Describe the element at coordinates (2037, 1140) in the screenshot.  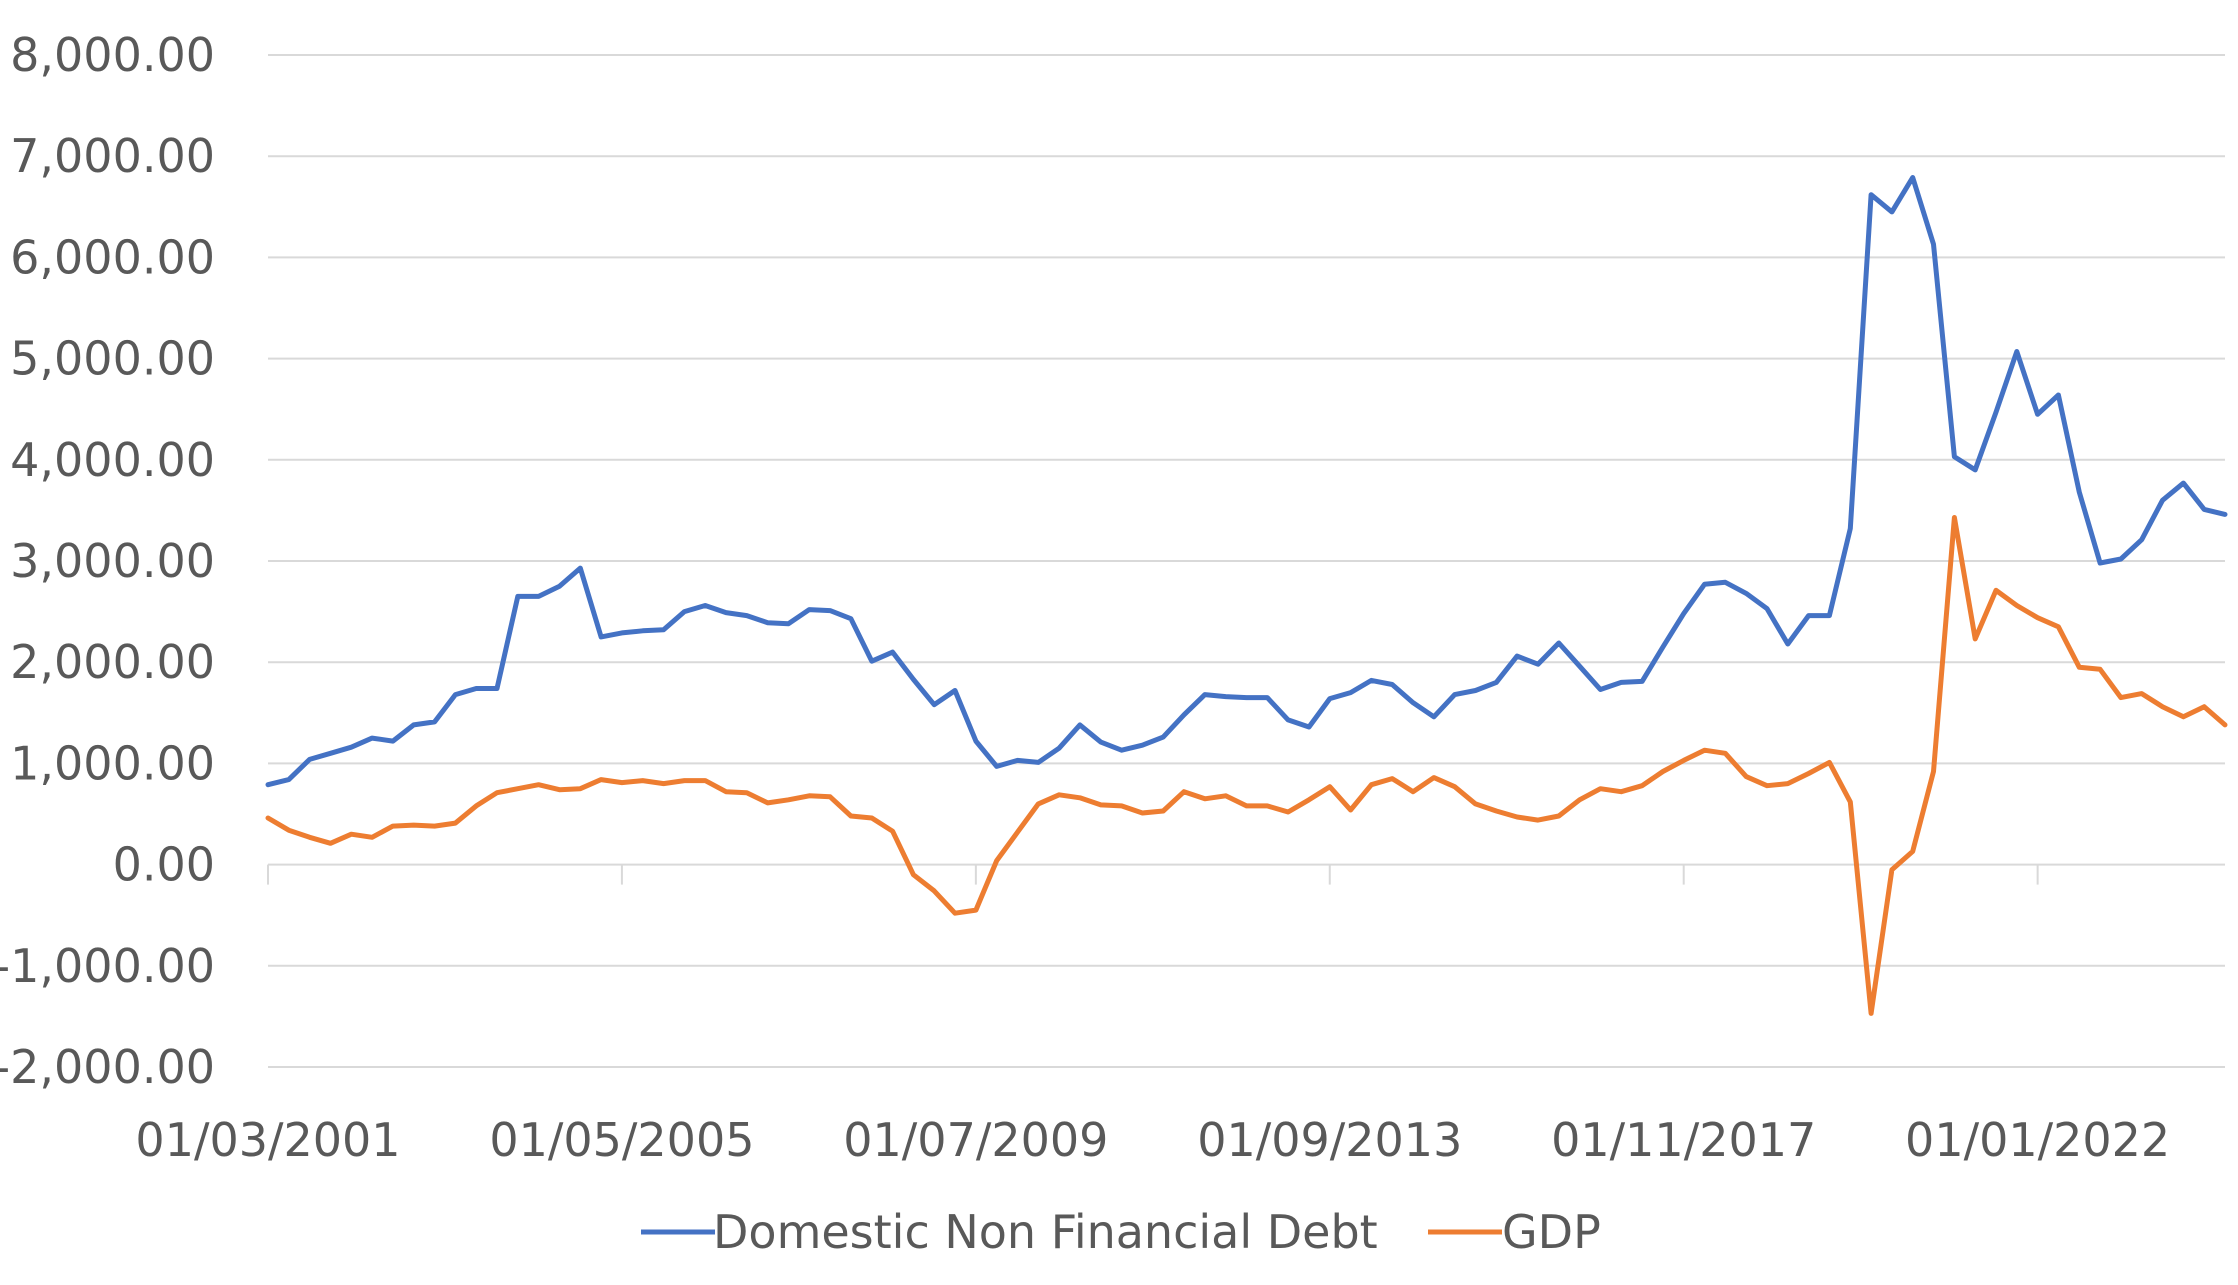
I see `x-tick-label: 01/01/2022` at that location.